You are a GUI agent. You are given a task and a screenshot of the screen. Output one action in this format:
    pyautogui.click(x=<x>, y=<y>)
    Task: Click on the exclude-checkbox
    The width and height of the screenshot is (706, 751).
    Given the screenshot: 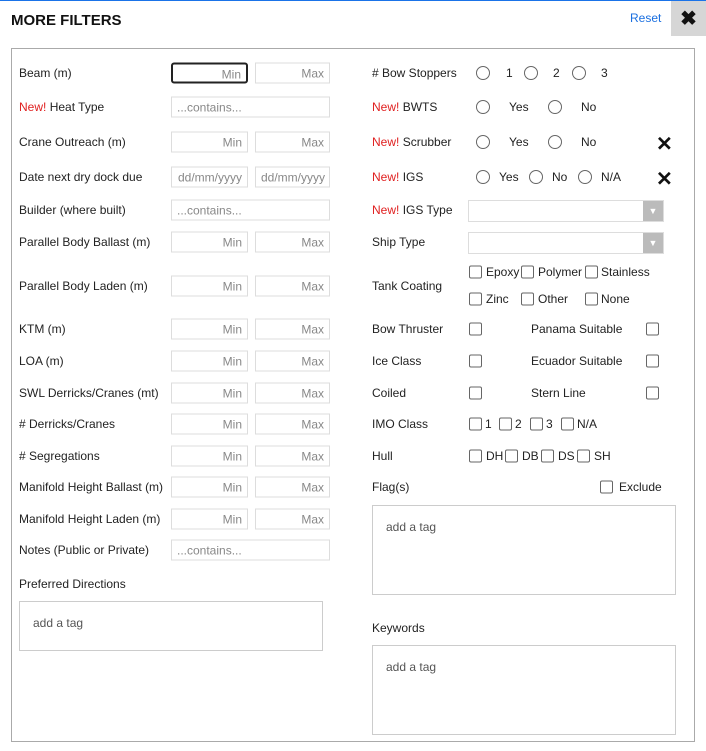 What is the action you would take?
    pyautogui.click(x=606, y=487)
    